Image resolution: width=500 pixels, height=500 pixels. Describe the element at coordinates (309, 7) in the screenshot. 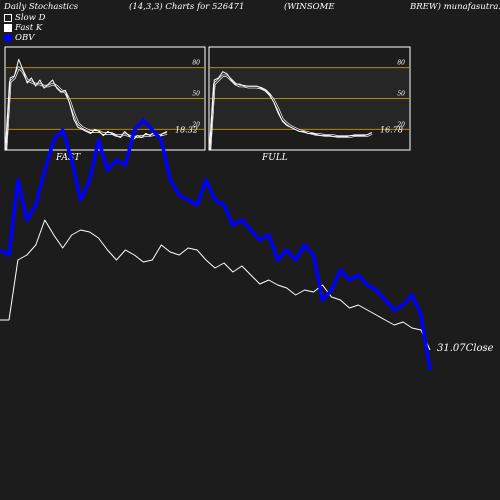

I see `company-name-a: (WINSOME` at that location.